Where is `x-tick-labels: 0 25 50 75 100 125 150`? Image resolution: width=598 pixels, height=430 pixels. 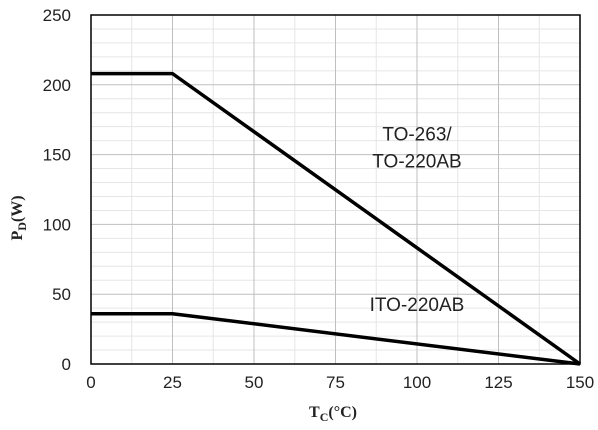 x-tick-labels: 0 25 50 75 100 125 150 is located at coordinates (340, 382).